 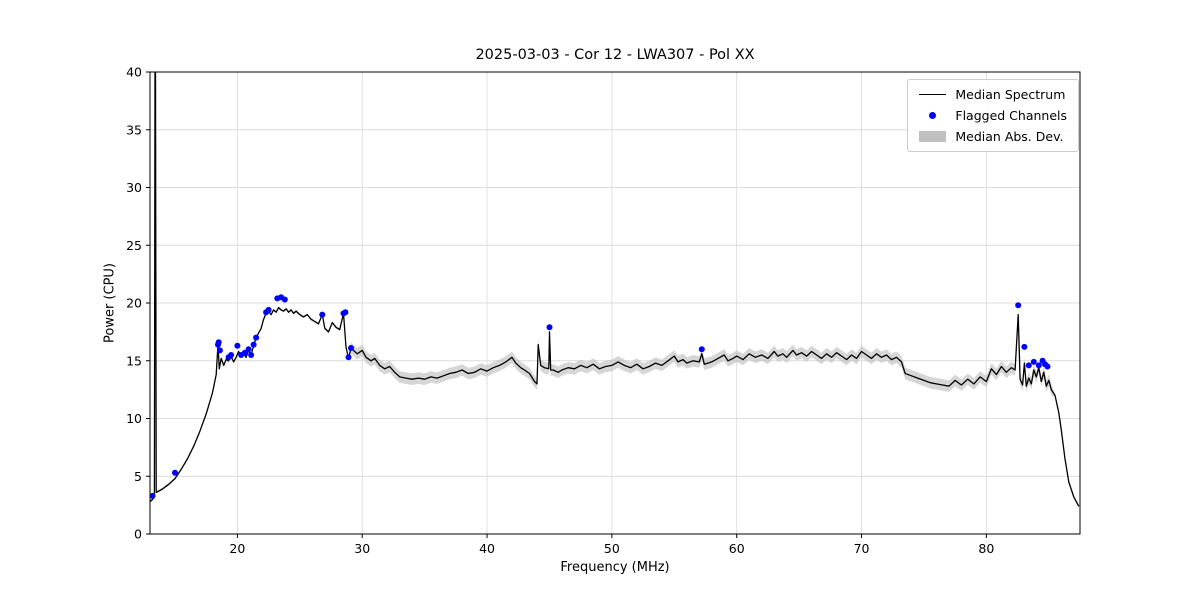 What do you see at coordinates (1011, 115) in the screenshot?
I see `legend-label-flagged-channels: Flagged Channels` at bounding box center [1011, 115].